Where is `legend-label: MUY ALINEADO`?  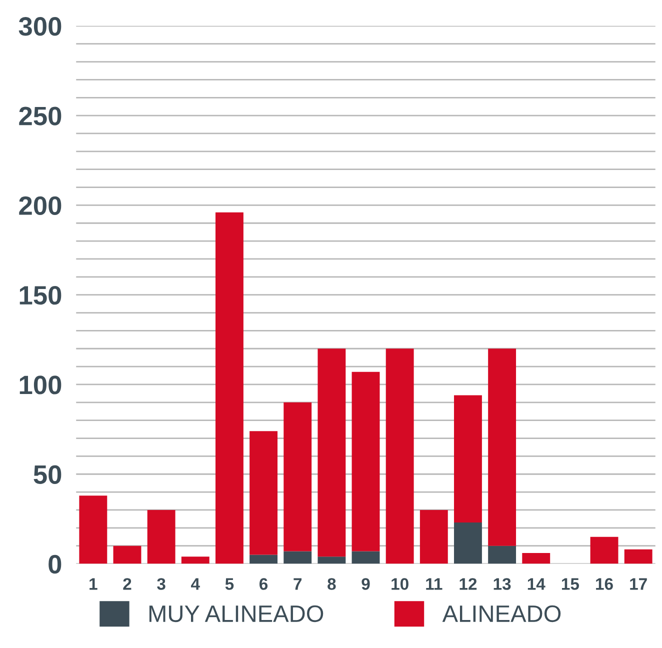
legend-label: MUY ALINEADO is located at coordinates (236, 613).